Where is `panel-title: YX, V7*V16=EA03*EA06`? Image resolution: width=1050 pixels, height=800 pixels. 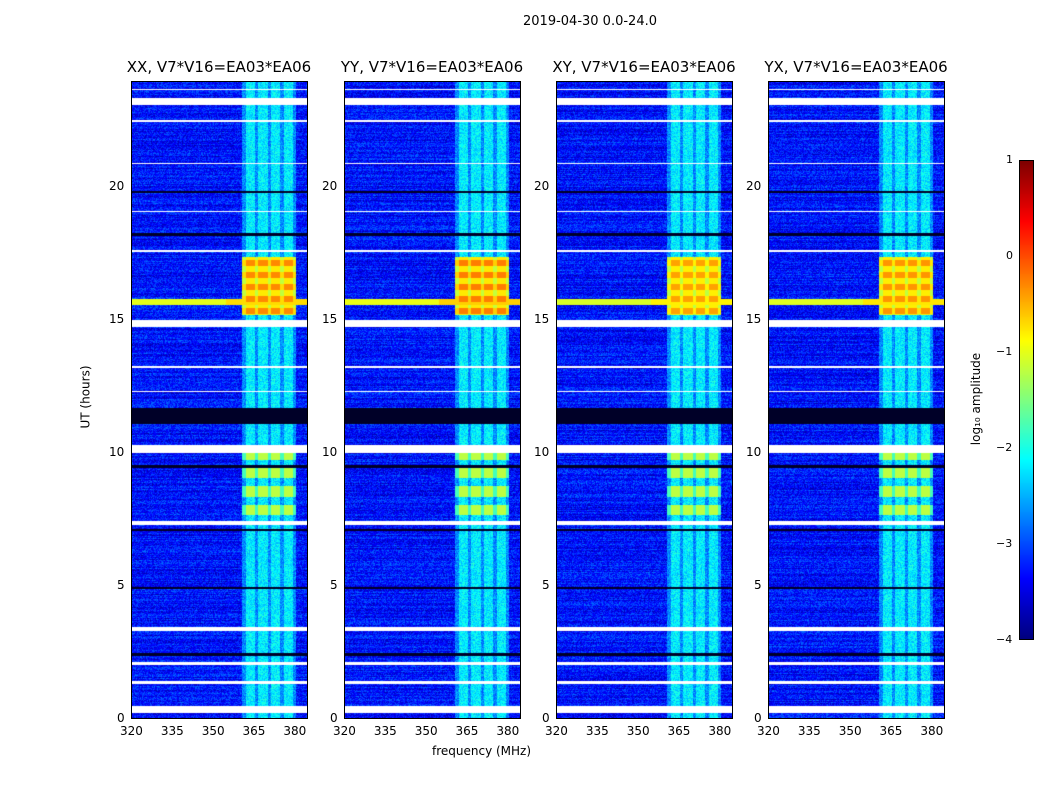
panel-title: YX, V7*V16=EA03*EA06 is located at coordinates (856, 67).